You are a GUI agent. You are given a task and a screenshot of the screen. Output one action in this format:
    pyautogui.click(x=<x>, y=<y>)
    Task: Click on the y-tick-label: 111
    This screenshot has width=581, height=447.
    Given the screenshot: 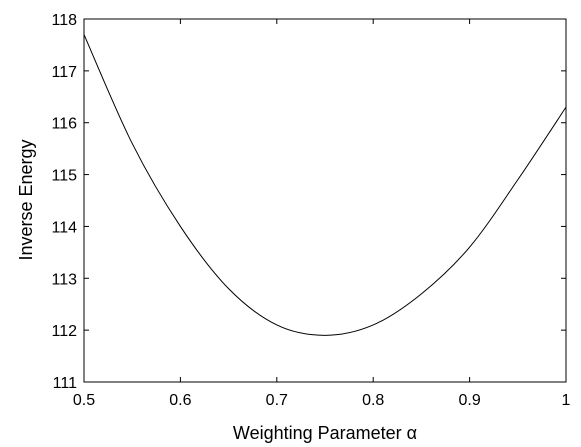 What is the action you would take?
    pyautogui.click(x=65, y=383)
    